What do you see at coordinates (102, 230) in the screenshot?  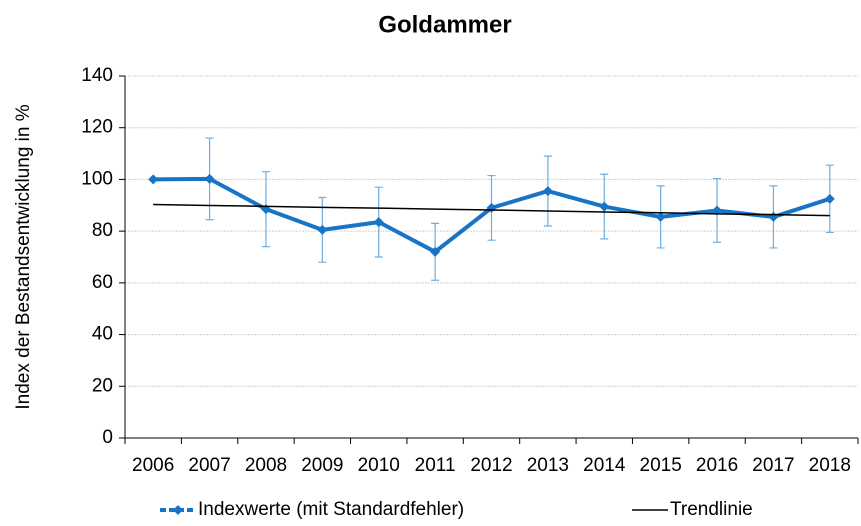 I see `y-tick-label: 80` at bounding box center [102, 230].